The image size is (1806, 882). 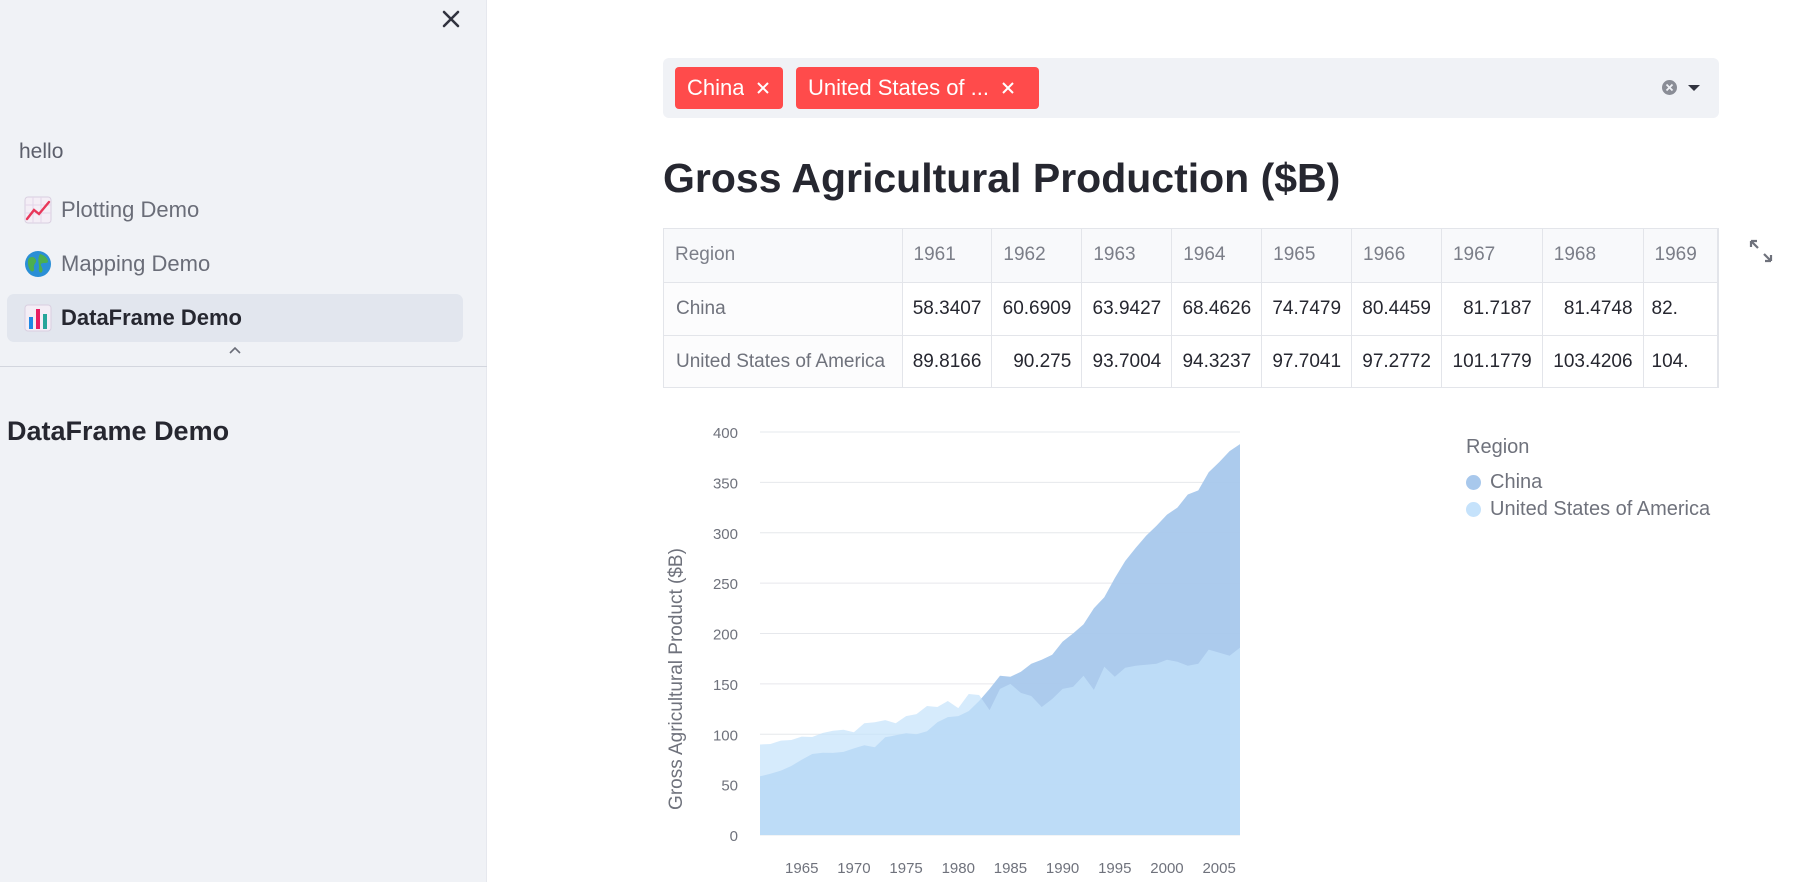 What do you see at coordinates (1516, 482) in the screenshot?
I see `legend-label: China` at bounding box center [1516, 482].